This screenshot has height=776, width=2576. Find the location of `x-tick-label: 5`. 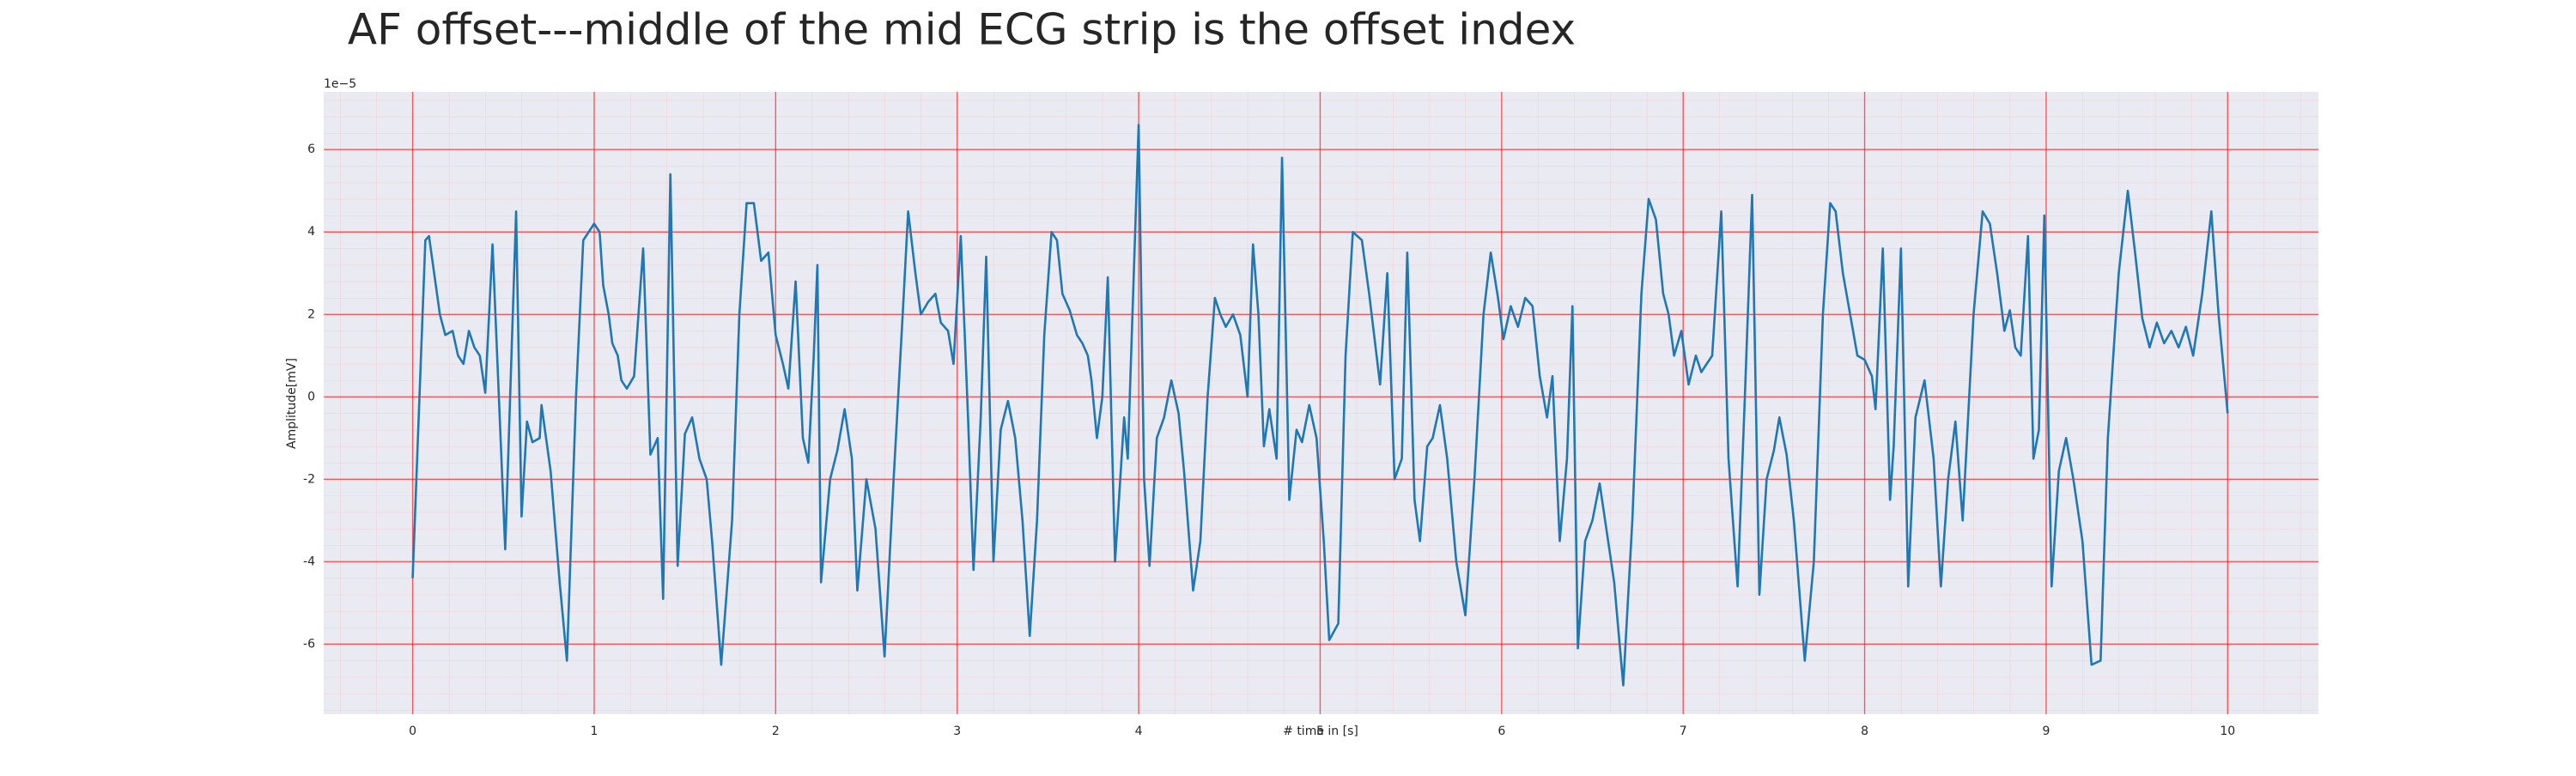

x-tick-label: 5 is located at coordinates (1320, 731).